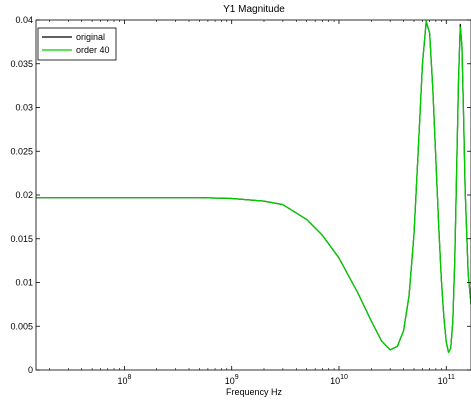 The width and height of the screenshot is (471, 403). What do you see at coordinates (21, 239) in the screenshot?
I see `y-tick-label: 0.015` at bounding box center [21, 239].